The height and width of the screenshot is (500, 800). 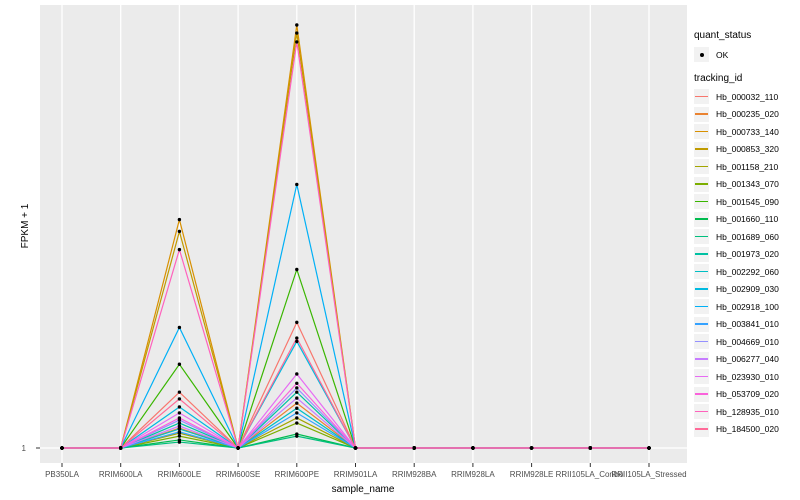 I want to click on legend-key-point, so click(x=701, y=54).